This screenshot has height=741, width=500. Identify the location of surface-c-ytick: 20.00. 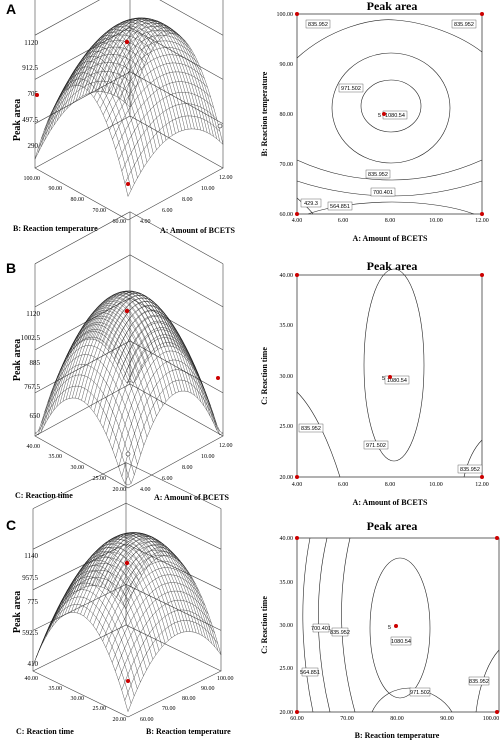
(120, 720).